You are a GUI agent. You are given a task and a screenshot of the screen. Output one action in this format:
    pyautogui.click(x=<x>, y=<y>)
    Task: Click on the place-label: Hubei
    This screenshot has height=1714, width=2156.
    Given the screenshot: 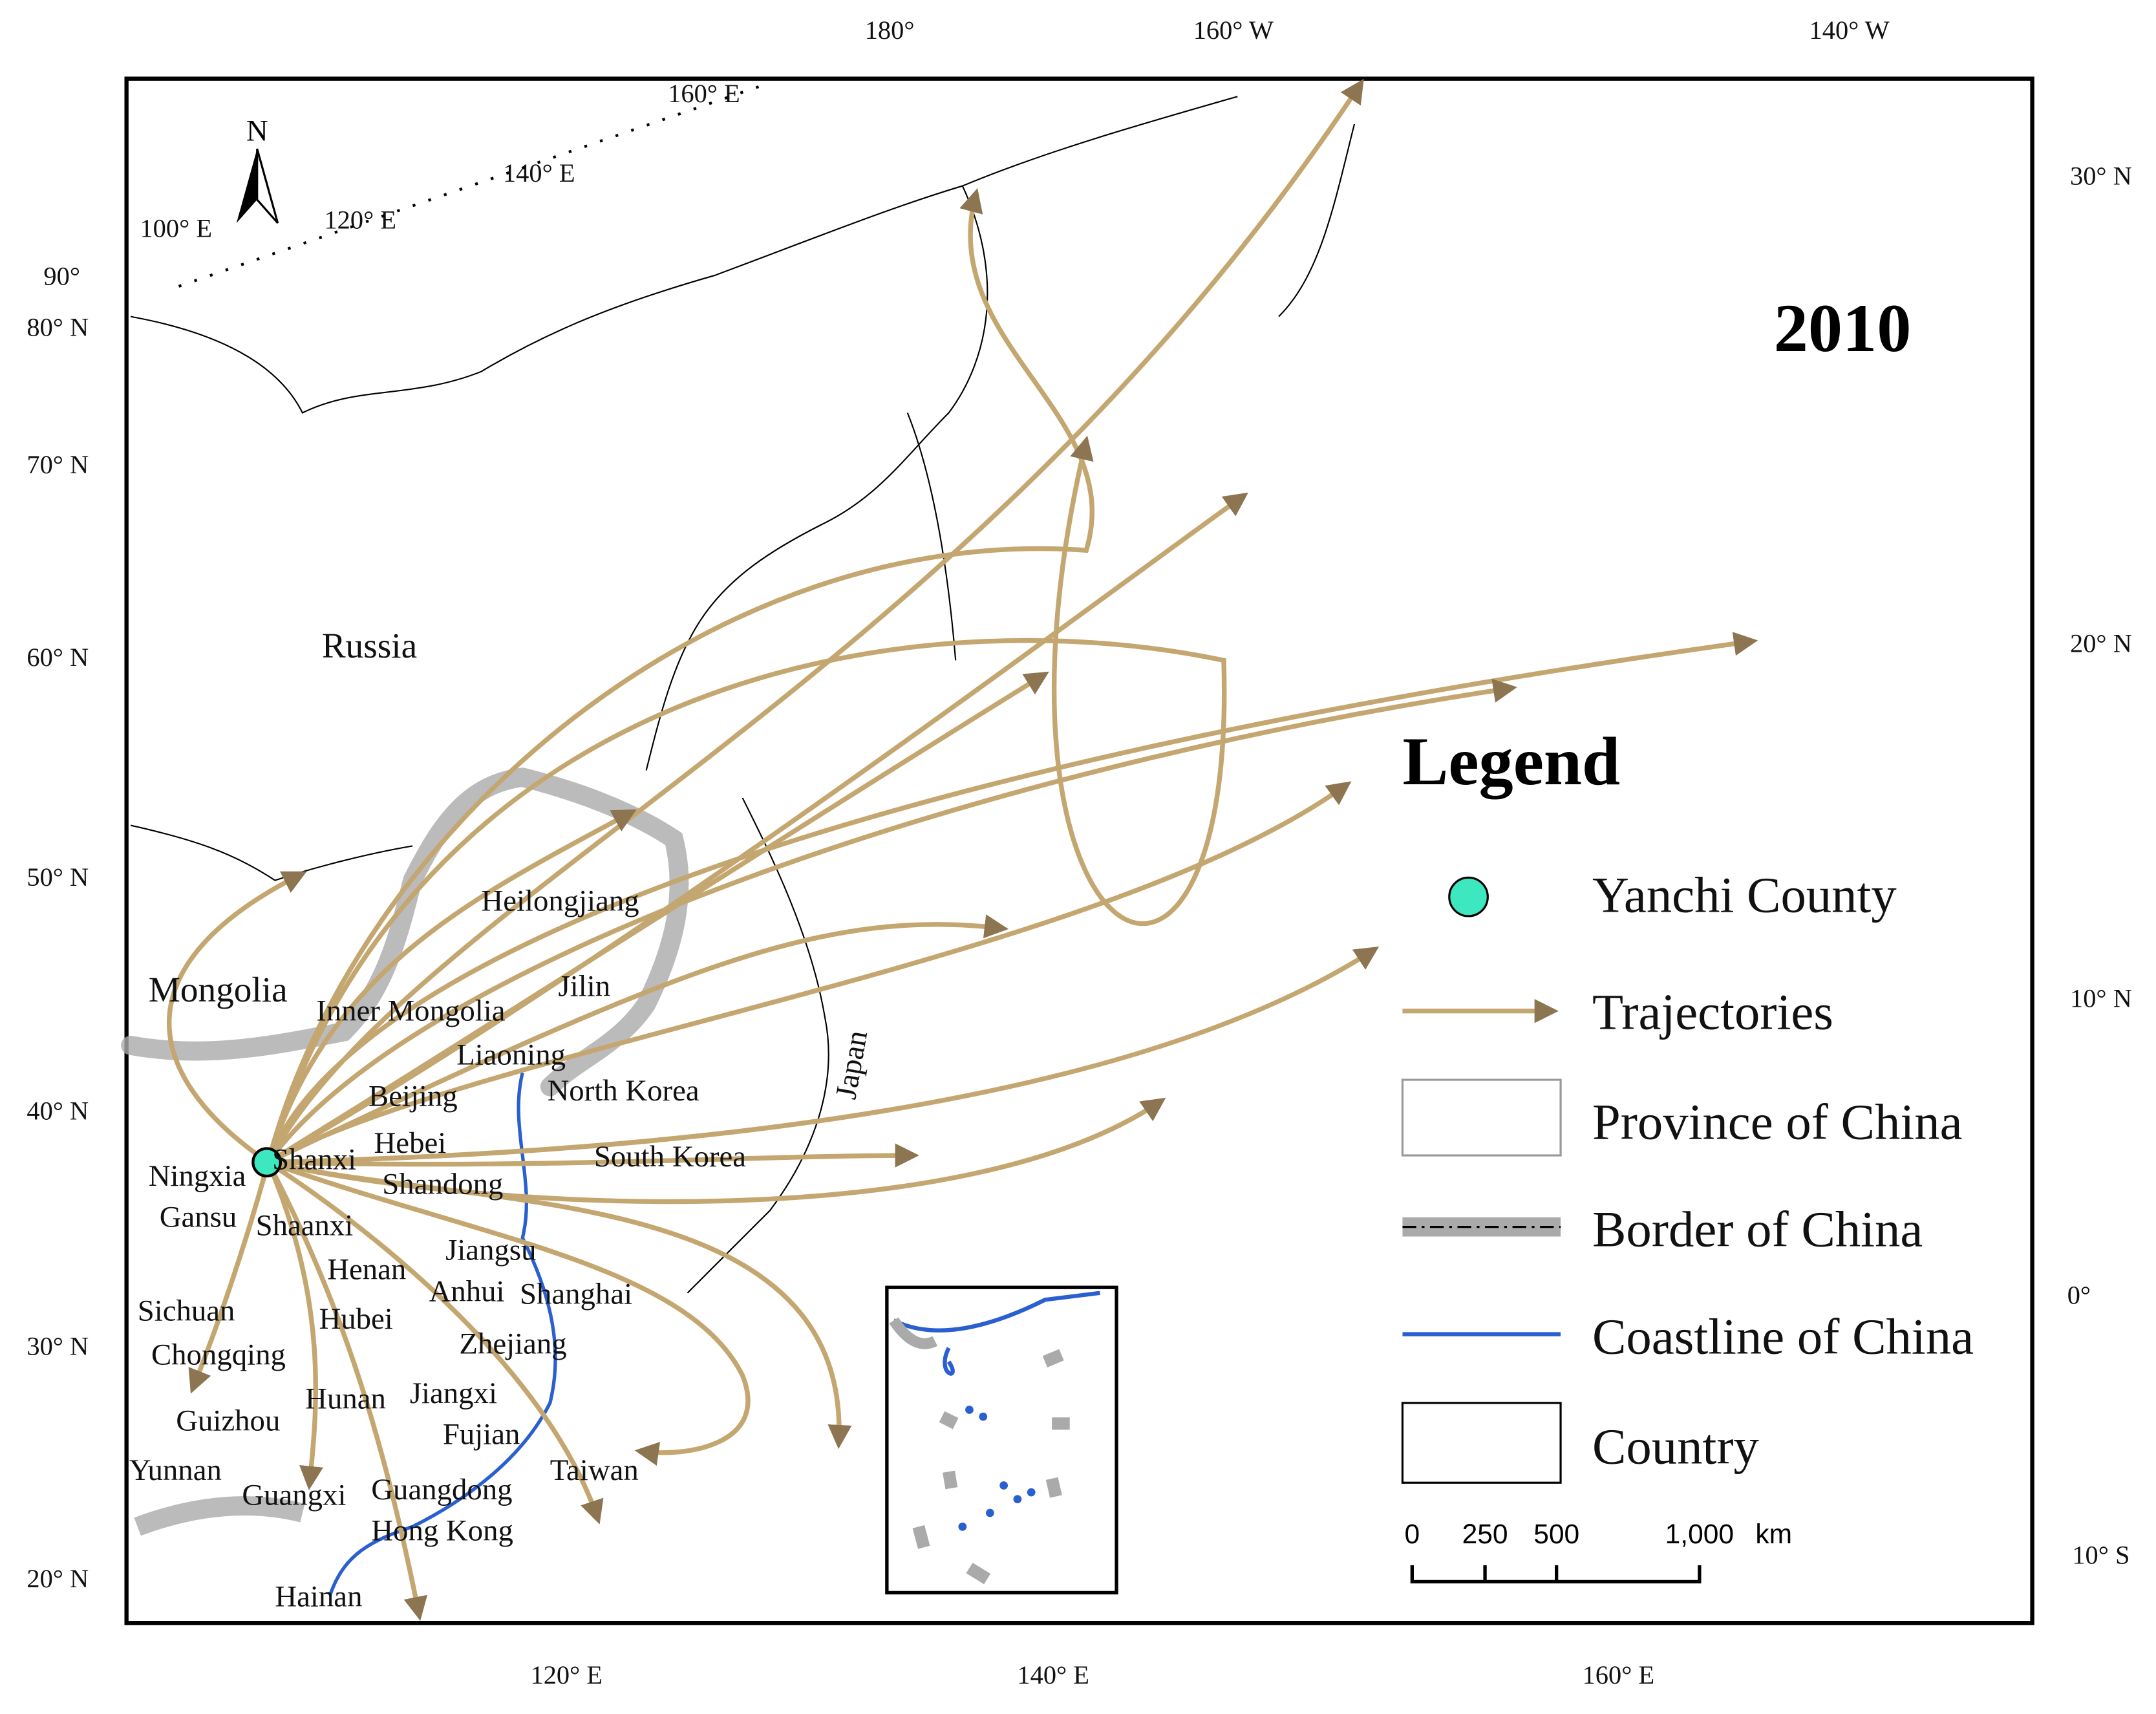 What is the action you would take?
    pyautogui.click(x=355, y=1319)
    